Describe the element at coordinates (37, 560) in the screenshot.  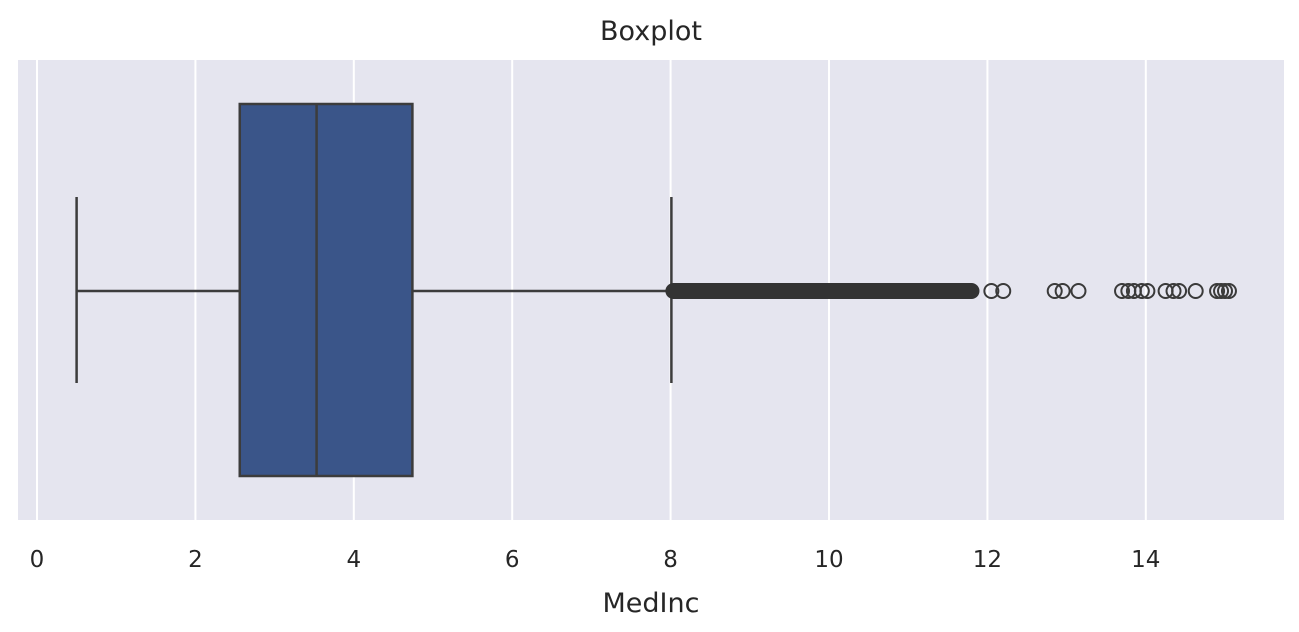
I see `x-tick-label: 0` at that location.